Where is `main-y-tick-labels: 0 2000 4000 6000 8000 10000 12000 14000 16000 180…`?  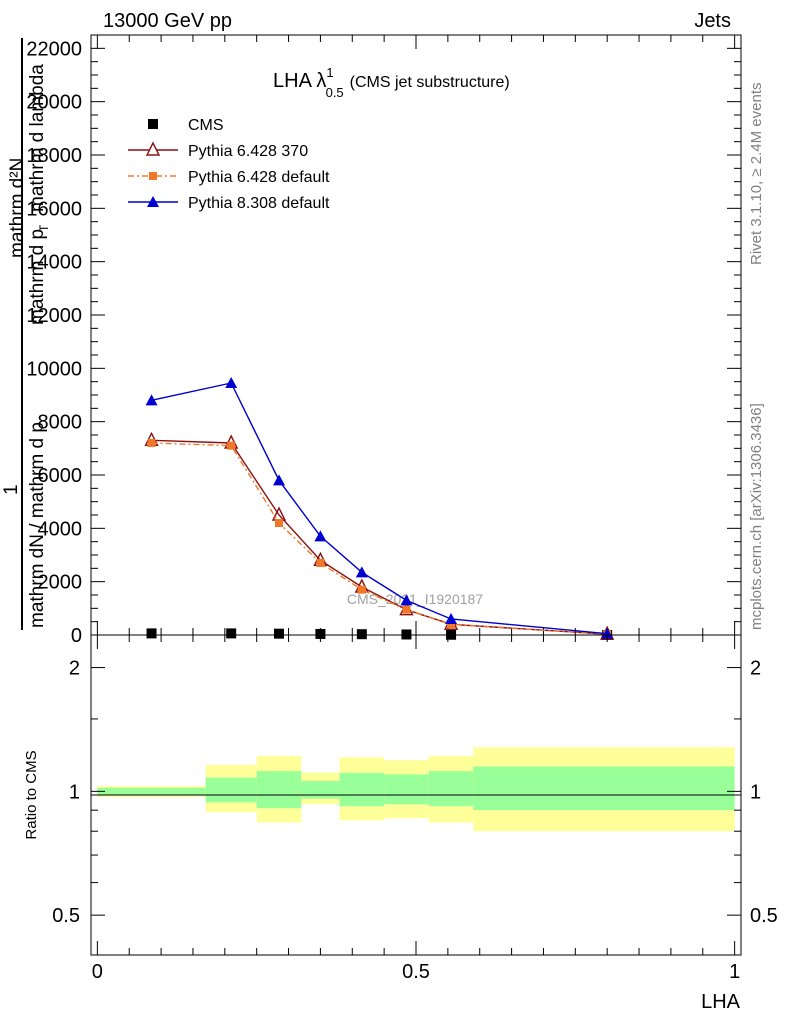 main-y-tick-labels: 0 2000 4000 6000 8000 10000 12000 14000 16000 180… is located at coordinates (54, 342).